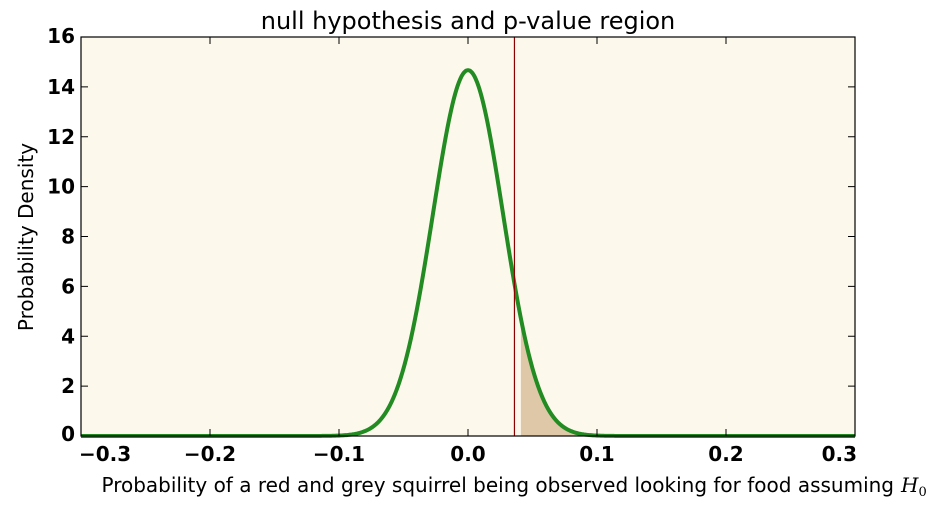 The height and width of the screenshot is (509, 937). I want to click on x-tick-label: 0.2, so click(725, 454).